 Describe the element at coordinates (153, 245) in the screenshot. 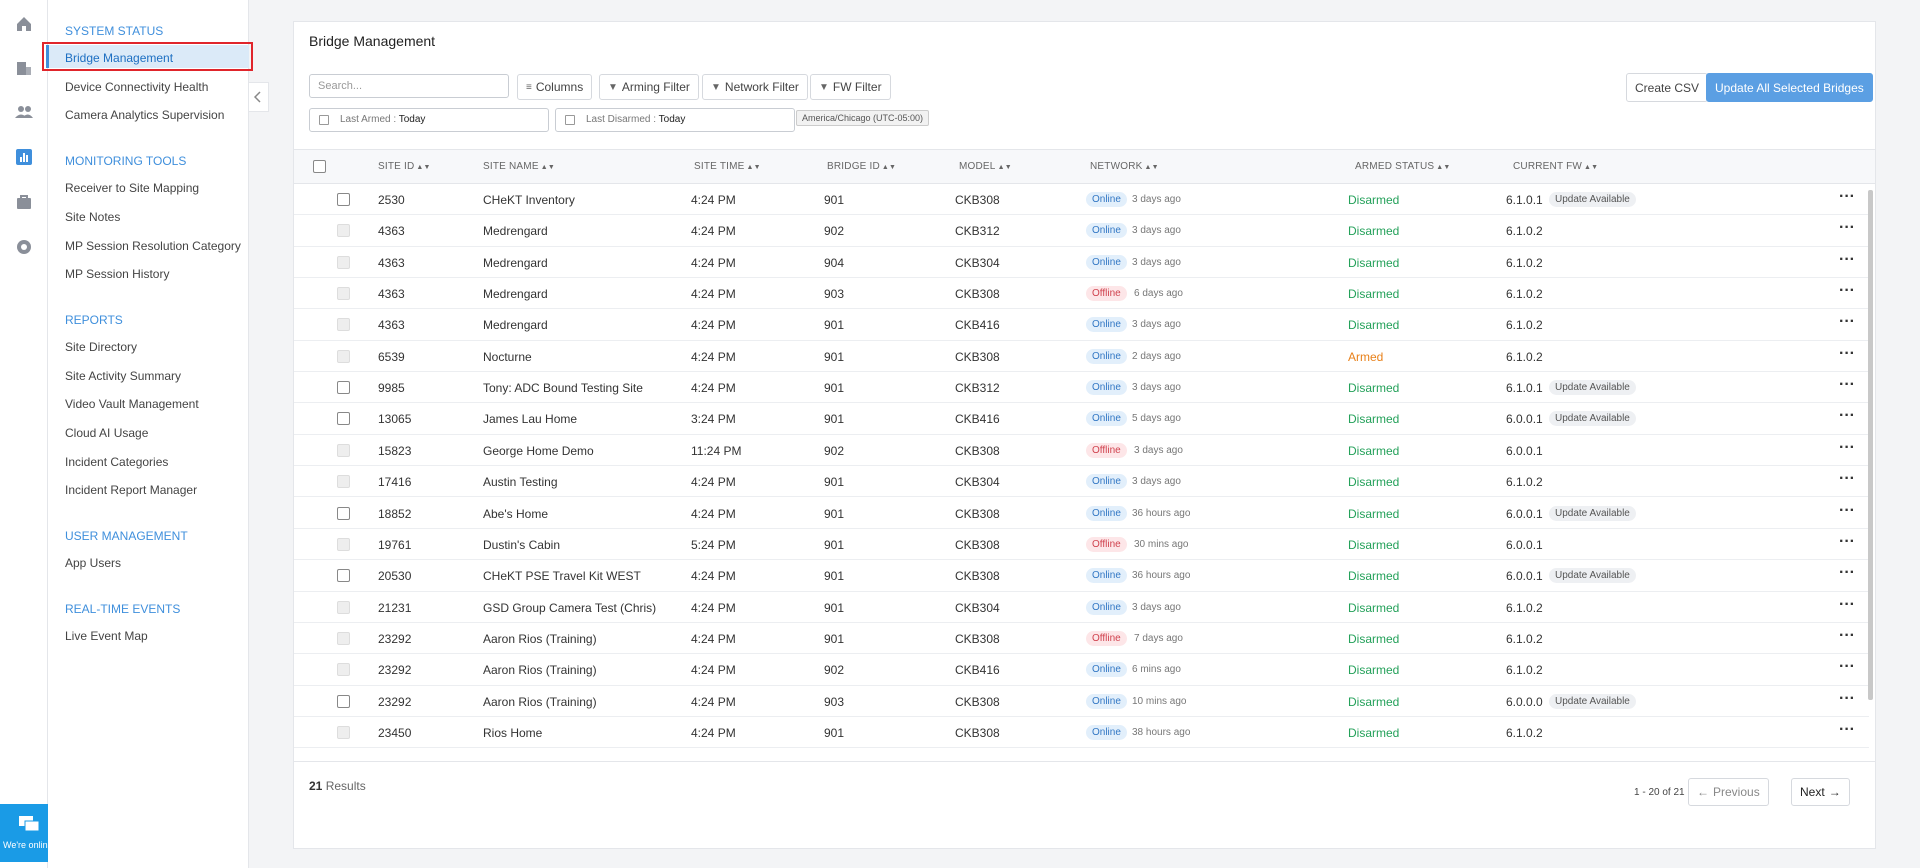

I see `nav-item: MP Session Resolution Category` at that location.